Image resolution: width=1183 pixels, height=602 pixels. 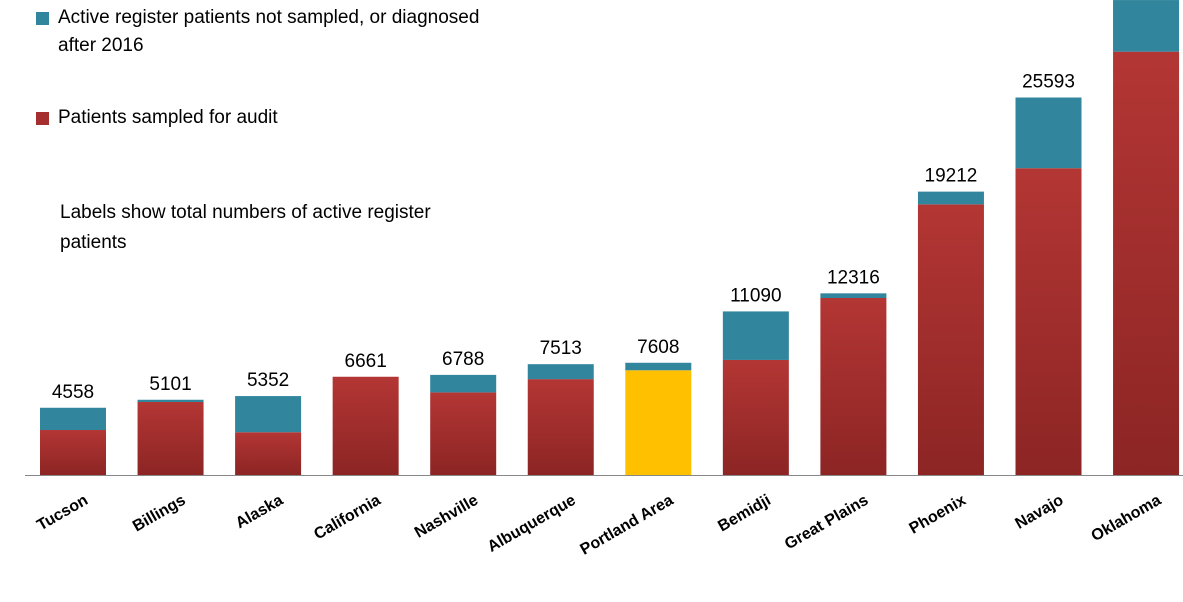 What do you see at coordinates (561, 348) in the screenshot?
I see `total-label: 7513` at bounding box center [561, 348].